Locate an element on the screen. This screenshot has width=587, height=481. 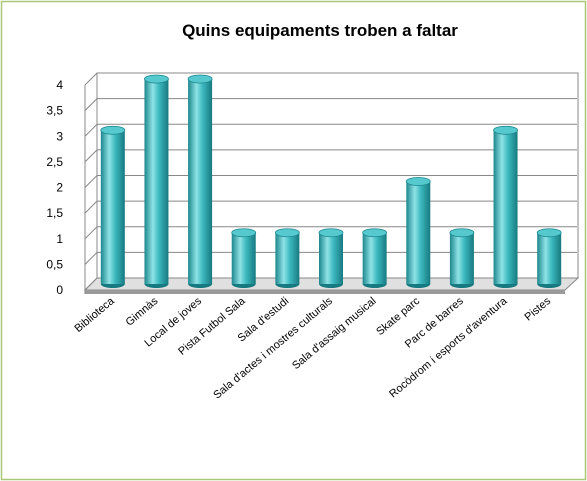
y-tick-label: 3,5 is located at coordinates (54, 111).